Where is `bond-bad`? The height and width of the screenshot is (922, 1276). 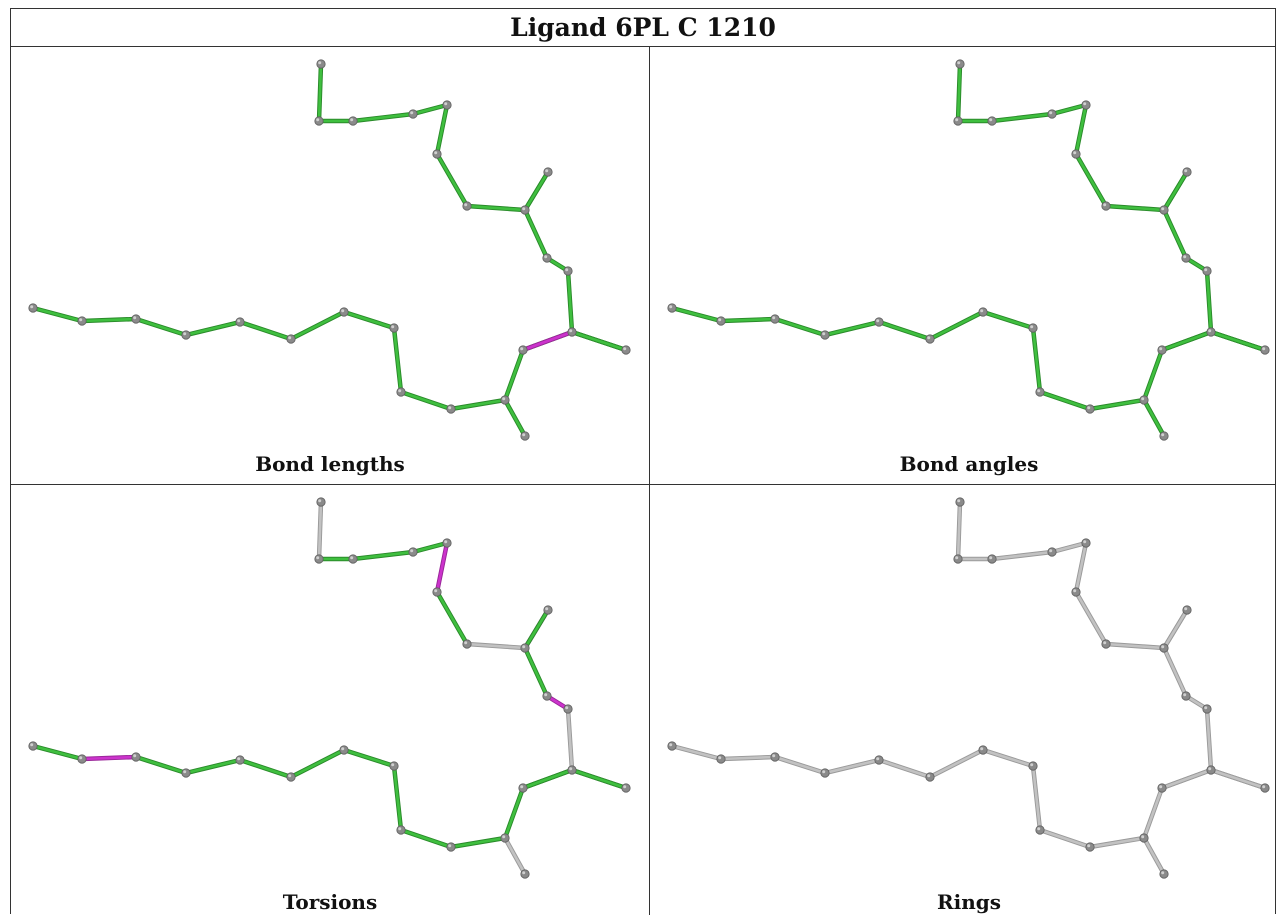
bond-bad is located at coordinates (547, 341).